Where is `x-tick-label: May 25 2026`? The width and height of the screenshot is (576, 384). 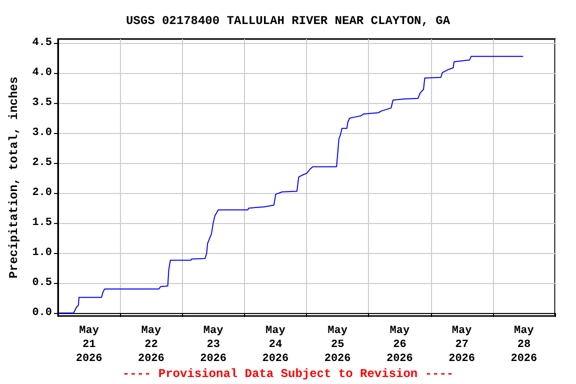
x-tick-label: May 25 2026 is located at coordinates (337, 345).